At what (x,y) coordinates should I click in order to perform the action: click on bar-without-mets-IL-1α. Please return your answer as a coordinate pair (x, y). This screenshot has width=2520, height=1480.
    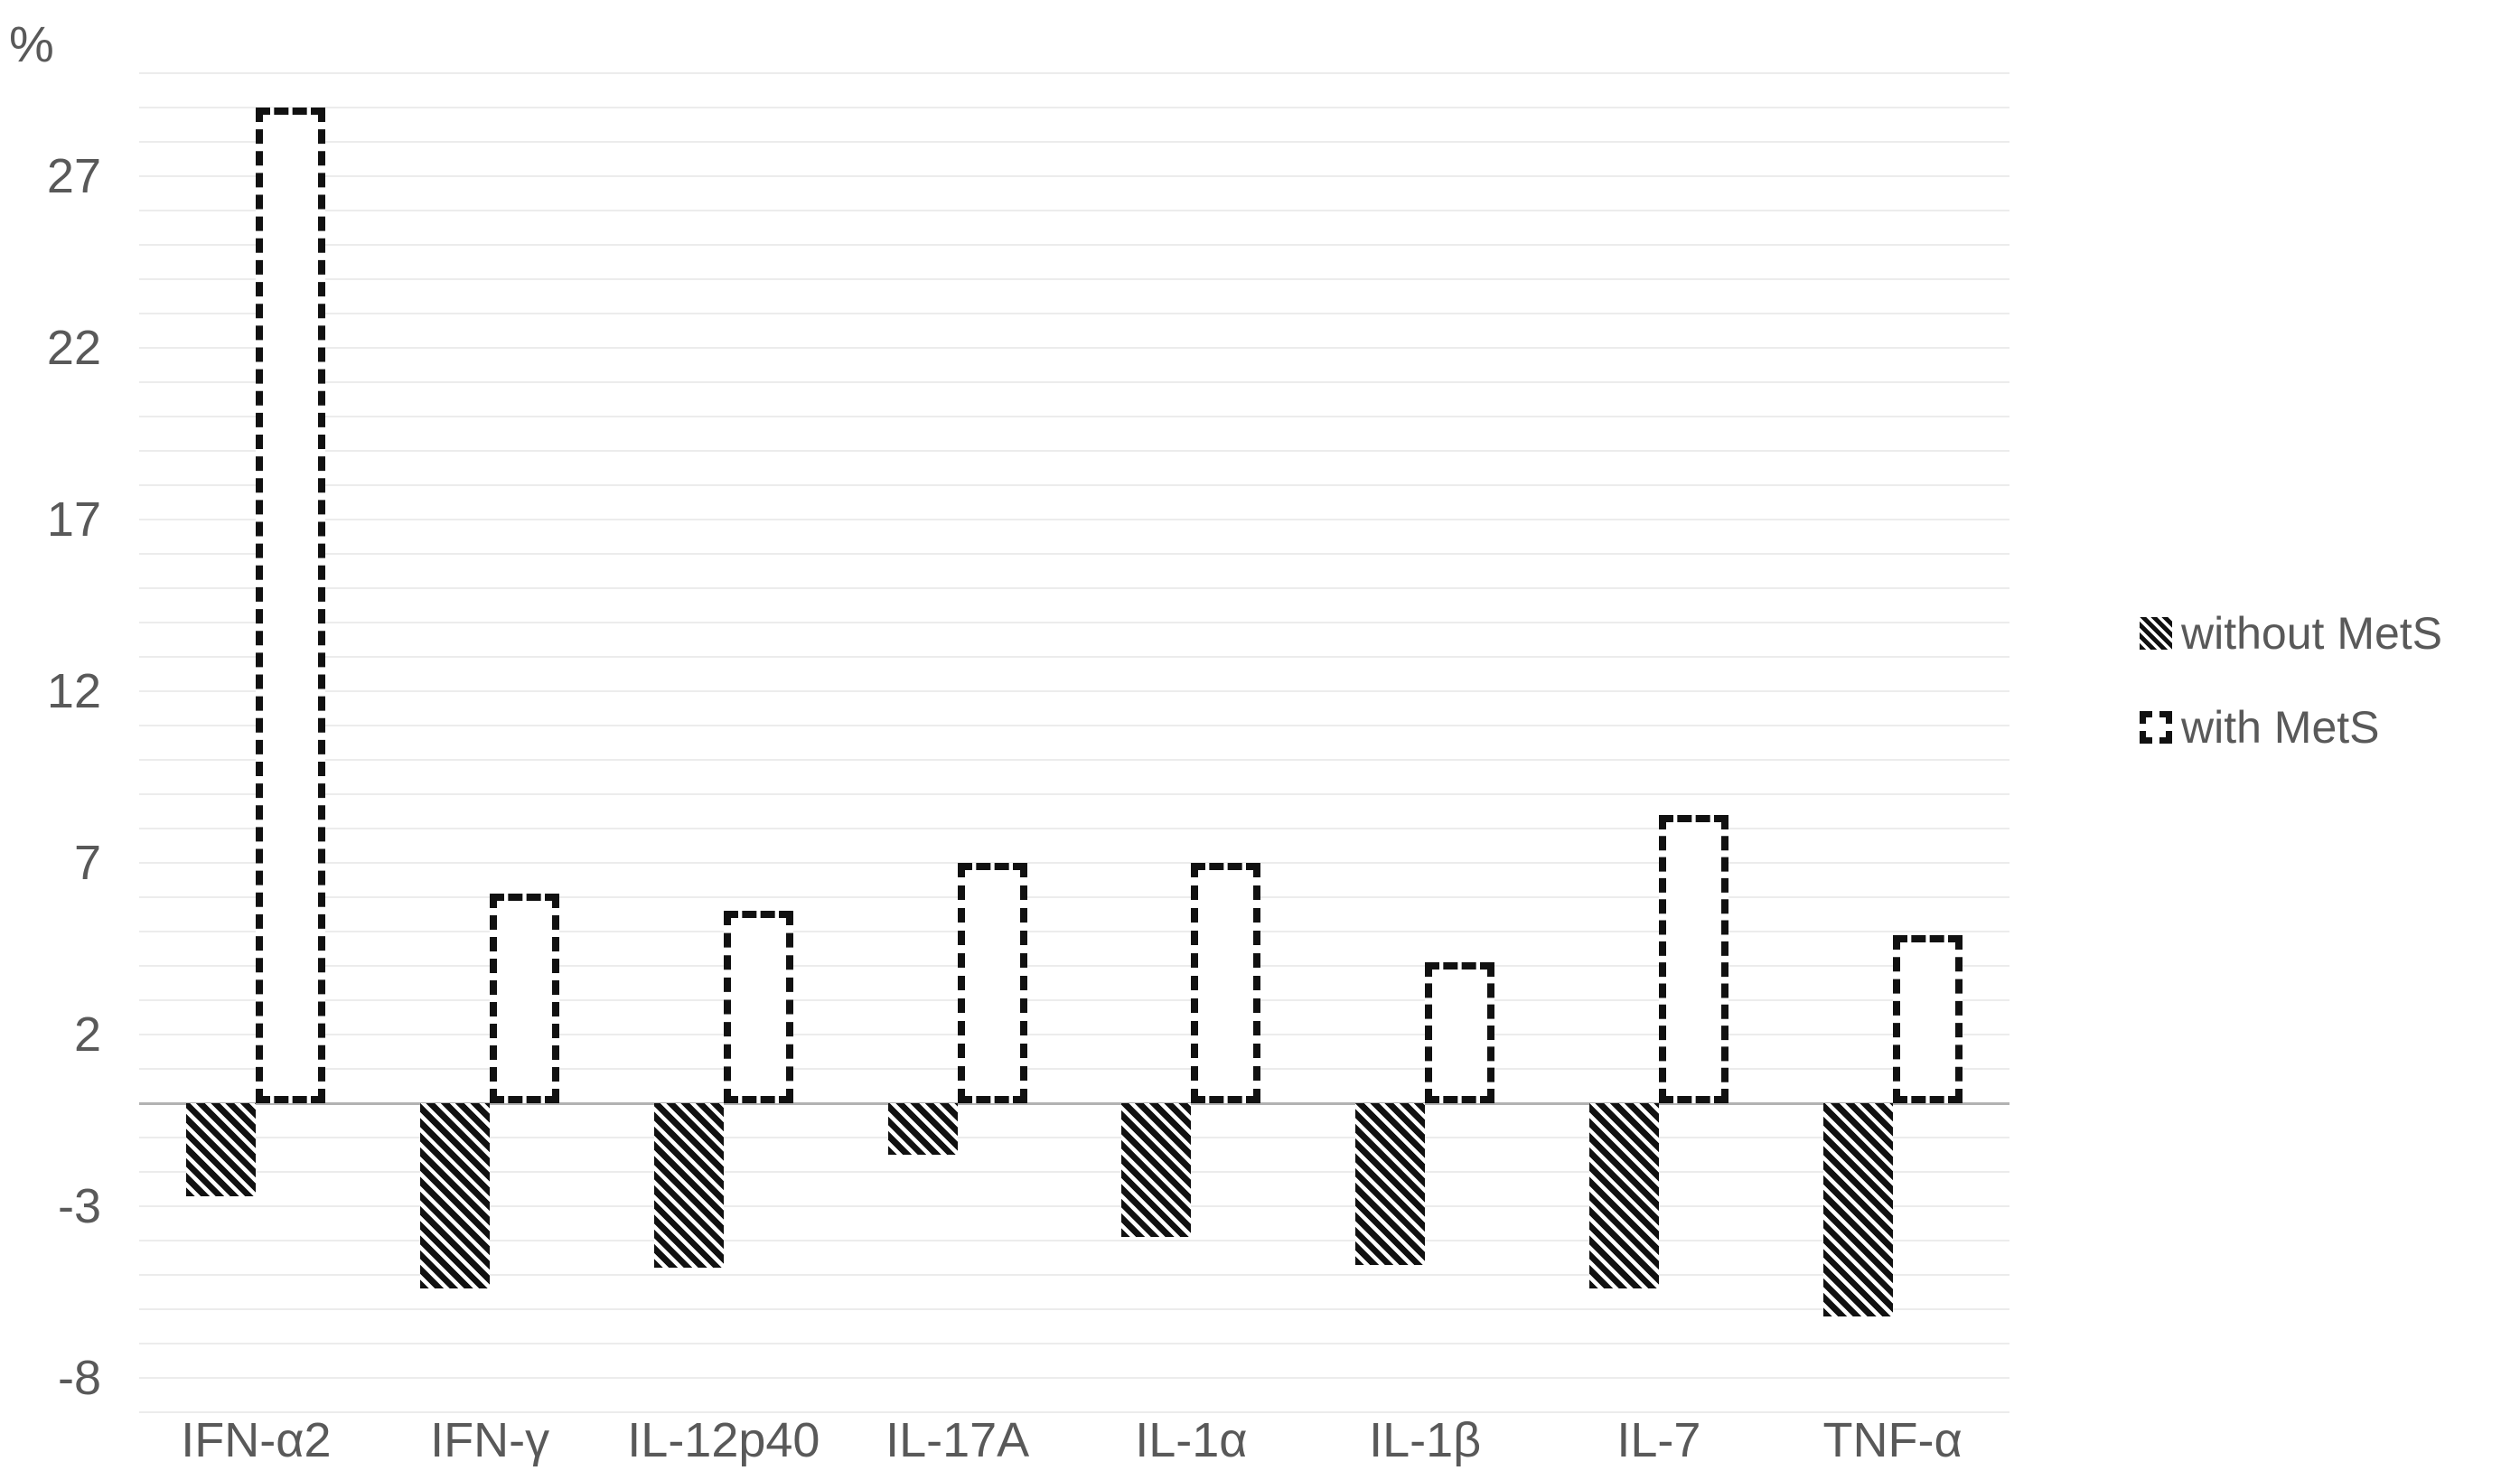
    Looking at the image, I should click on (1156, 1170).